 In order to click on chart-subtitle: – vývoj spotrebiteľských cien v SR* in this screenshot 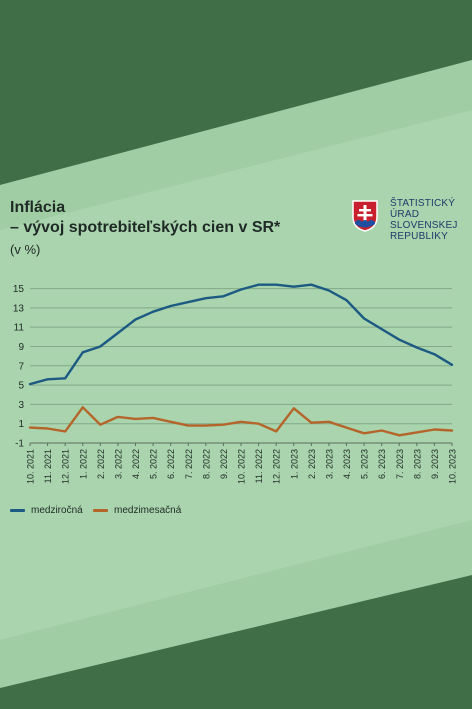, I will do `click(145, 227)`.